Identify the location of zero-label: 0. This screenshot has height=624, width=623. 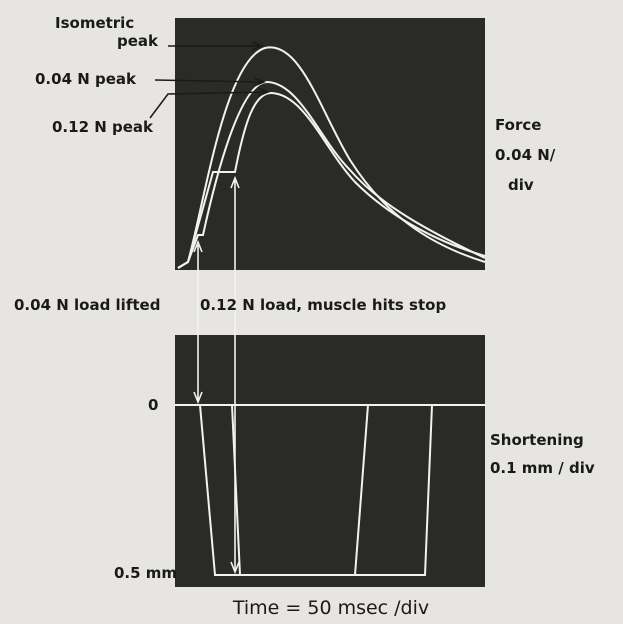
(153, 405).